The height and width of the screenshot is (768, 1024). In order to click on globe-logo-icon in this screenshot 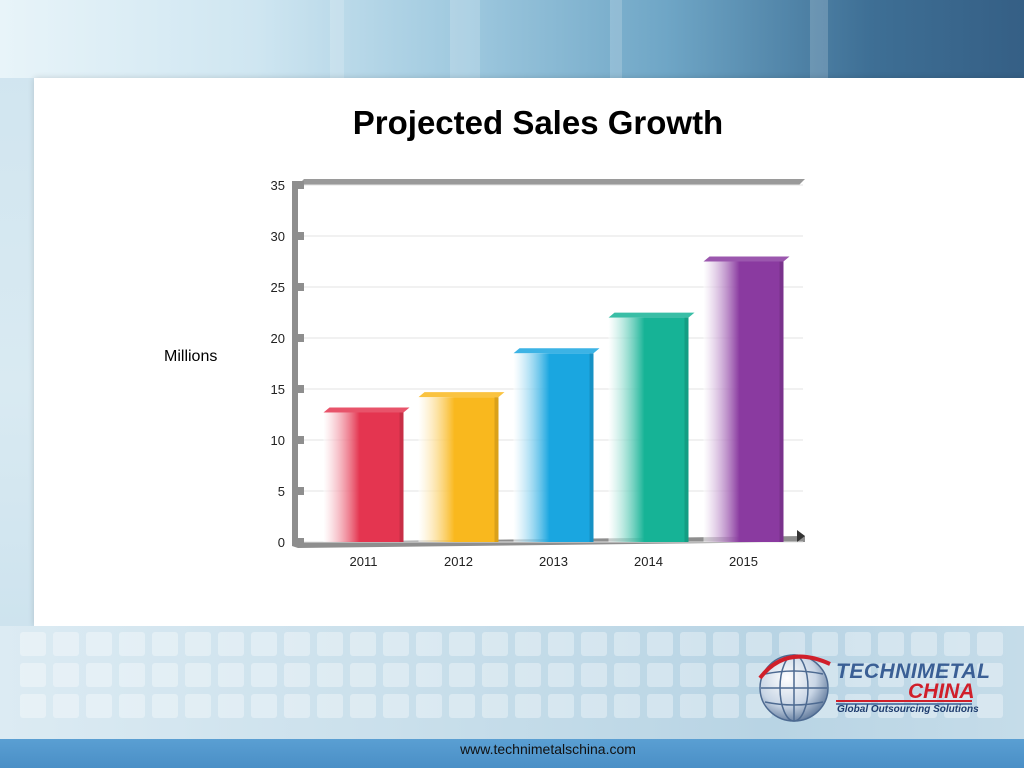, I will do `click(865, 688)`.